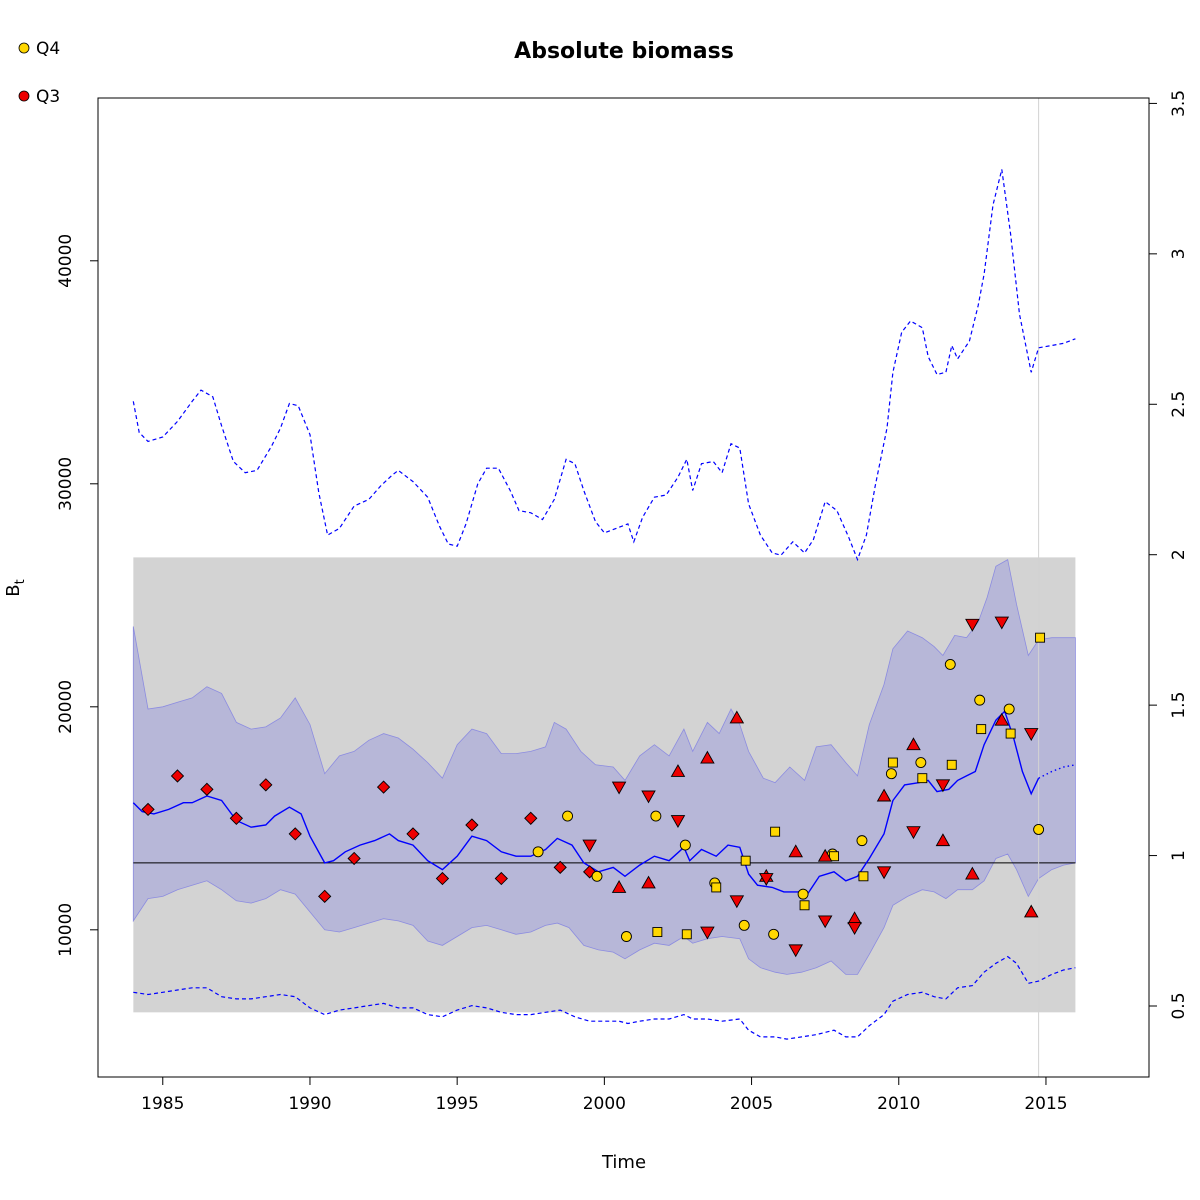 This screenshot has width=1200, height=1200. What do you see at coordinates (1179, 253) in the screenshot?
I see `y-right-tick-label: 3` at bounding box center [1179, 253].